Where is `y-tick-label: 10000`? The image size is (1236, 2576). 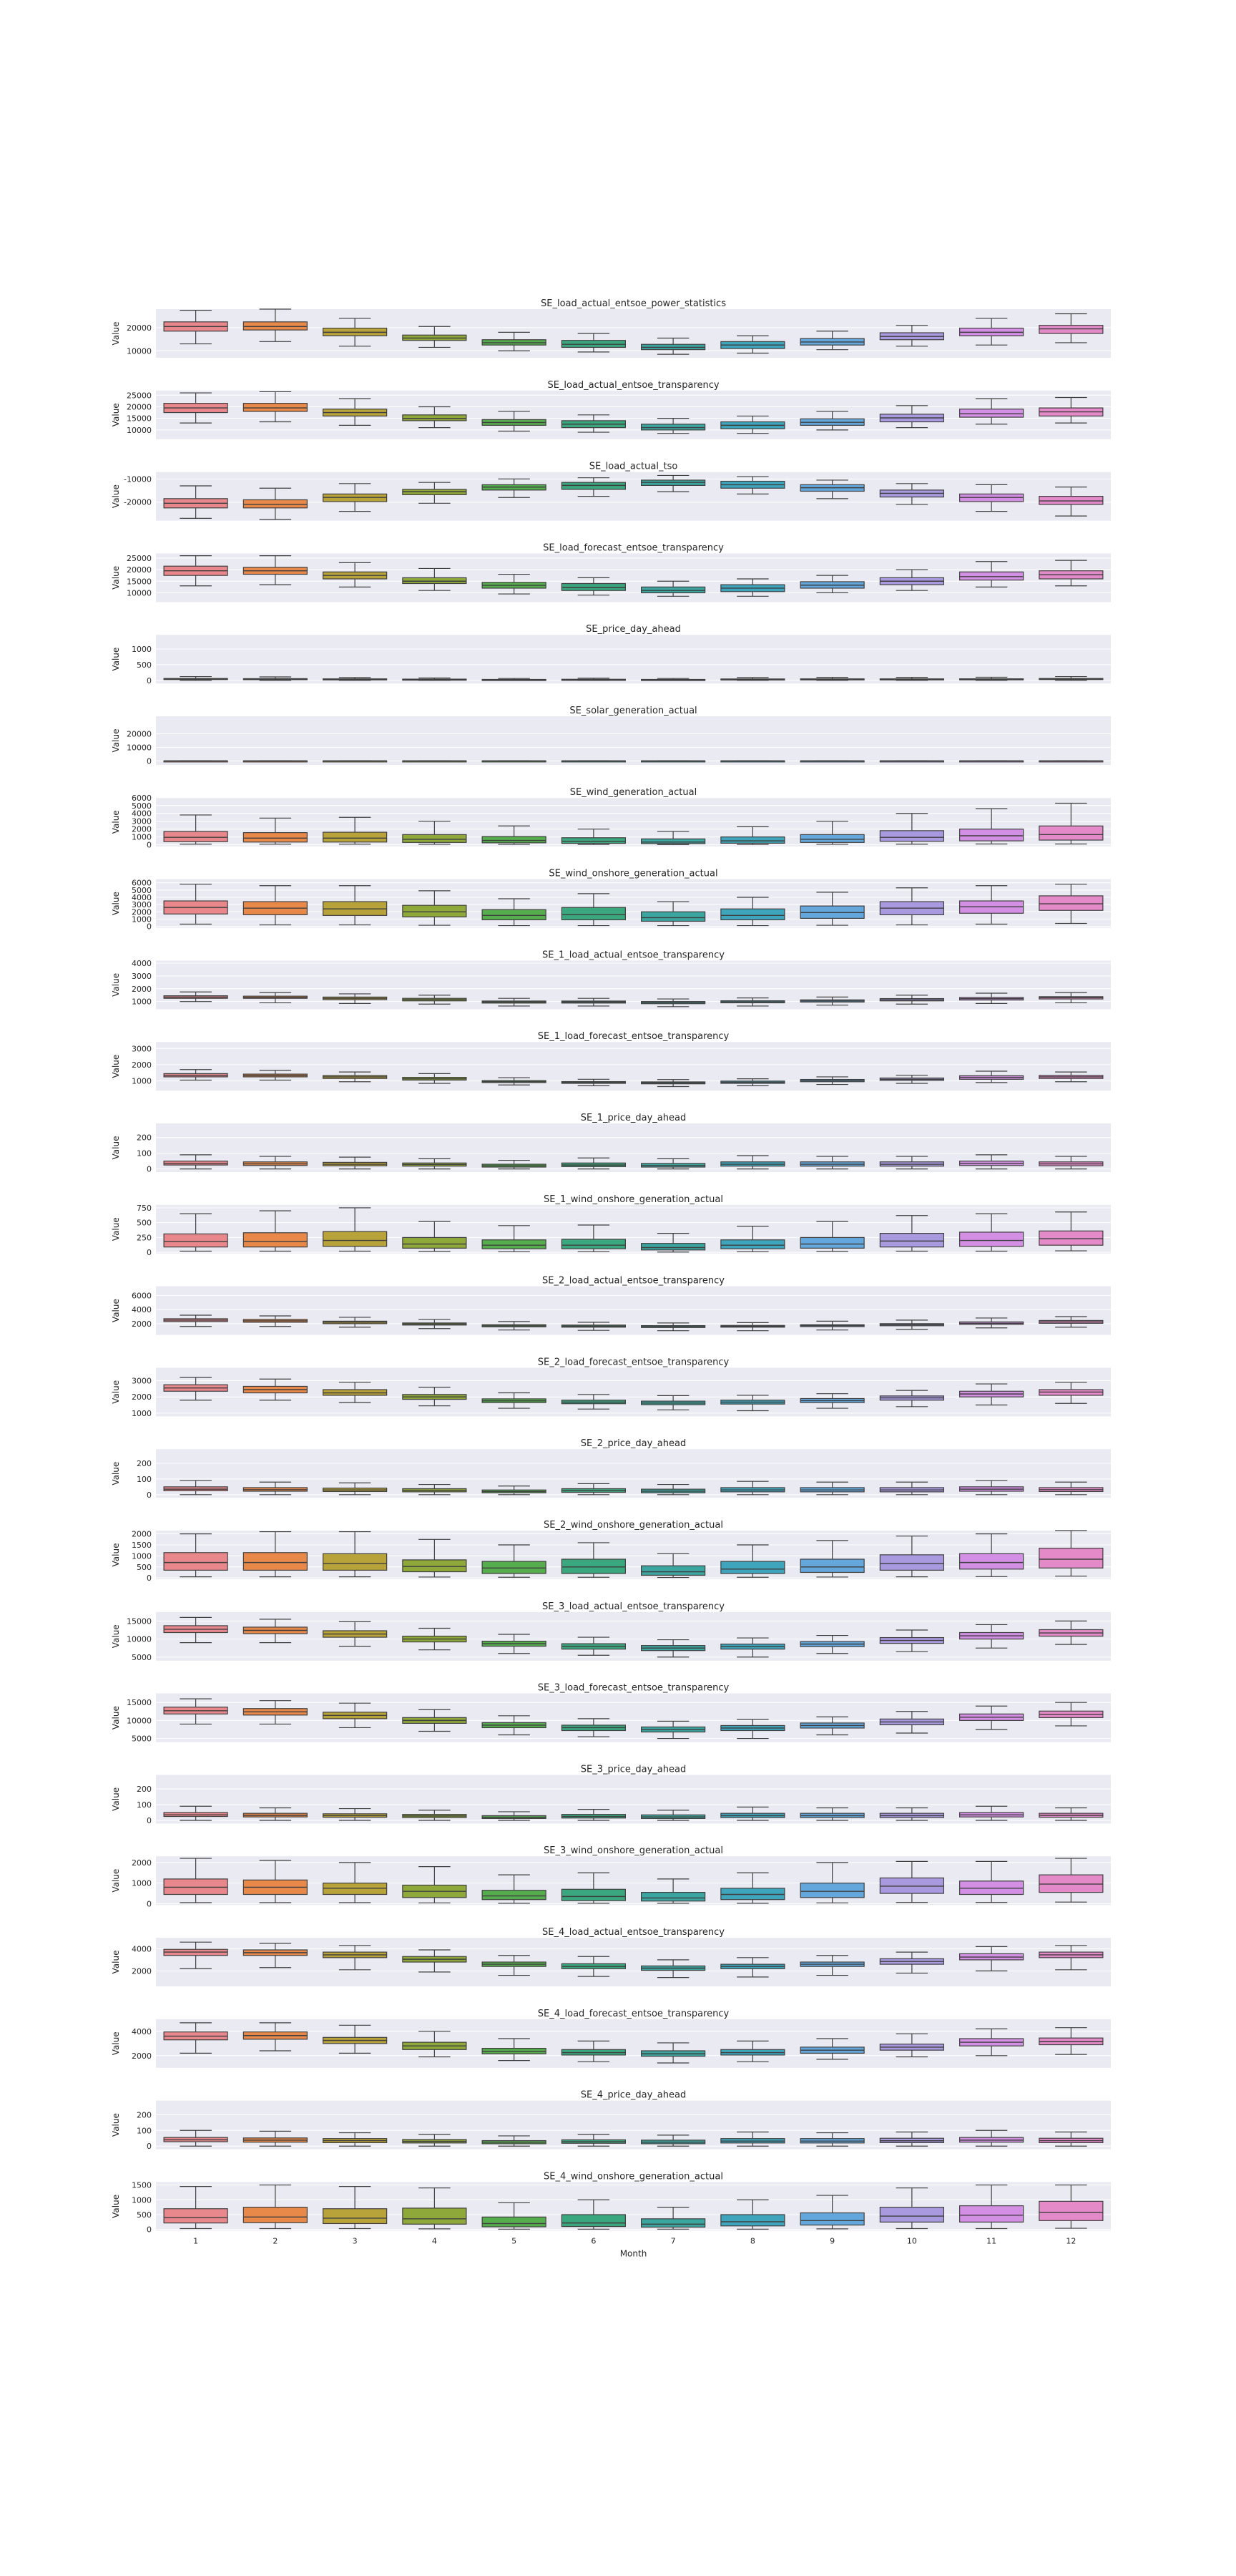 y-tick-label: 10000 is located at coordinates (139, 1720).